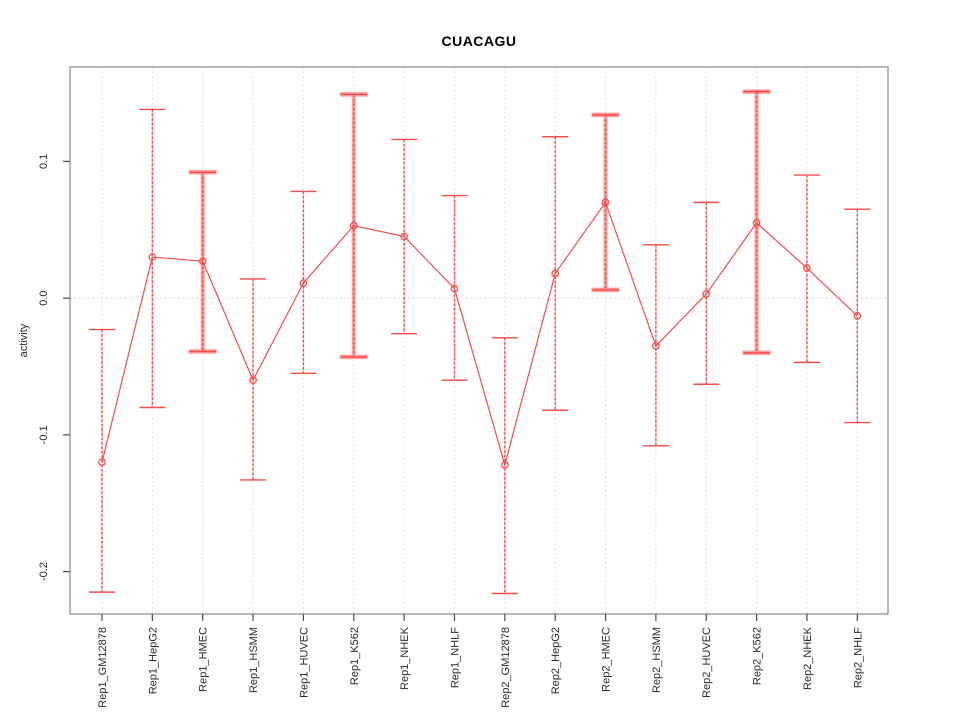  What do you see at coordinates (204, 659) in the screenshot?
I see `x-tick-label: Rep1_HMEC` at bounding box center [204, 659].